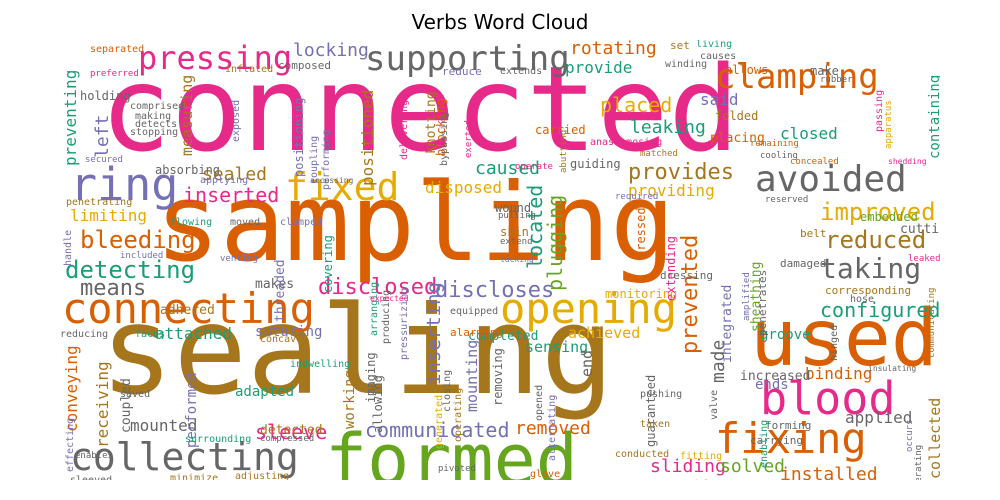 The height and width of the screenshot is (500, 1000). Describe the element at coordinates (350, 399) in the screenshot. I see `word-working: working` at that location.